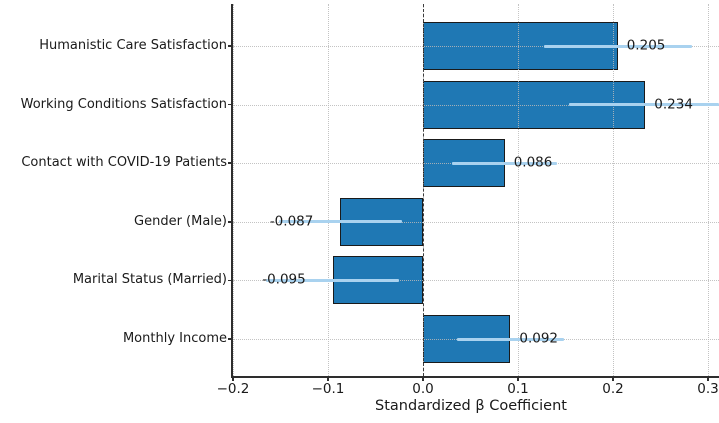 This screenshot has width=719, height=423. What do you see at coordinates (123, 104) in the screenshot?
I see `category-label: Working Conditions Satisfaction` at bounding box center [123, 104].